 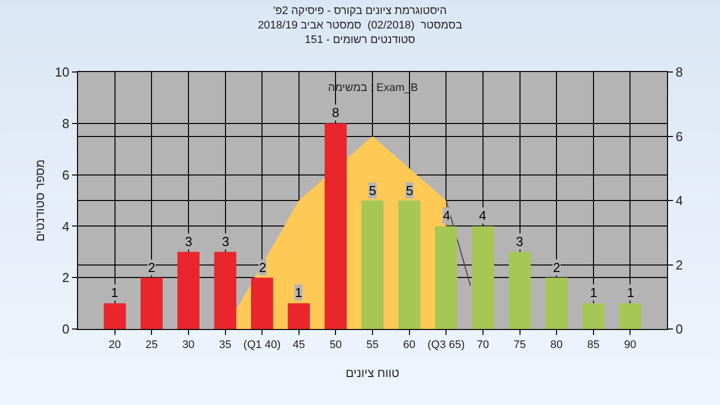 What do you see at coordinates (62, 72) in the screenshot?
I see `y-tick-label: 10` at bounding box center [62, 72].